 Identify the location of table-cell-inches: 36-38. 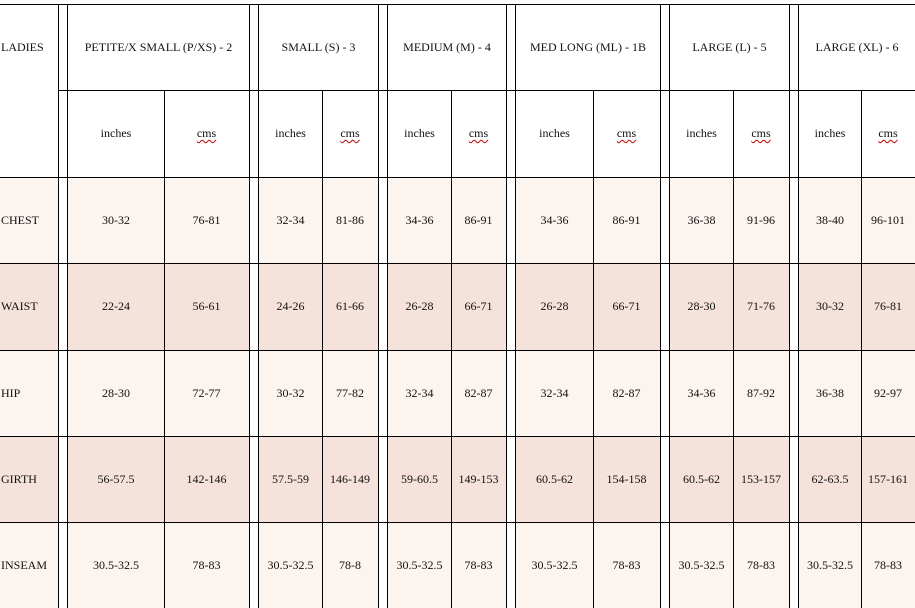
(830, 392).